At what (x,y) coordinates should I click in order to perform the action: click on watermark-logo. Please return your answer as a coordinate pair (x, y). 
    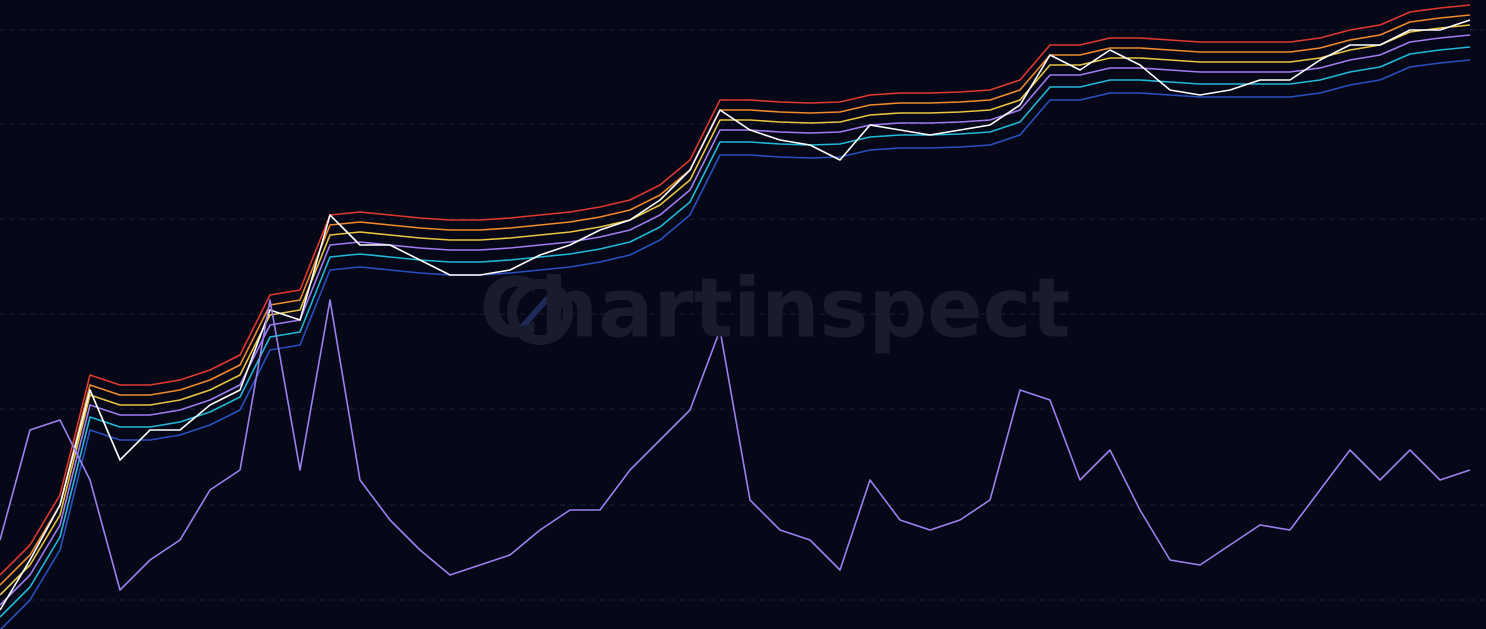
    Looking at the image, I should click on (540, 312).